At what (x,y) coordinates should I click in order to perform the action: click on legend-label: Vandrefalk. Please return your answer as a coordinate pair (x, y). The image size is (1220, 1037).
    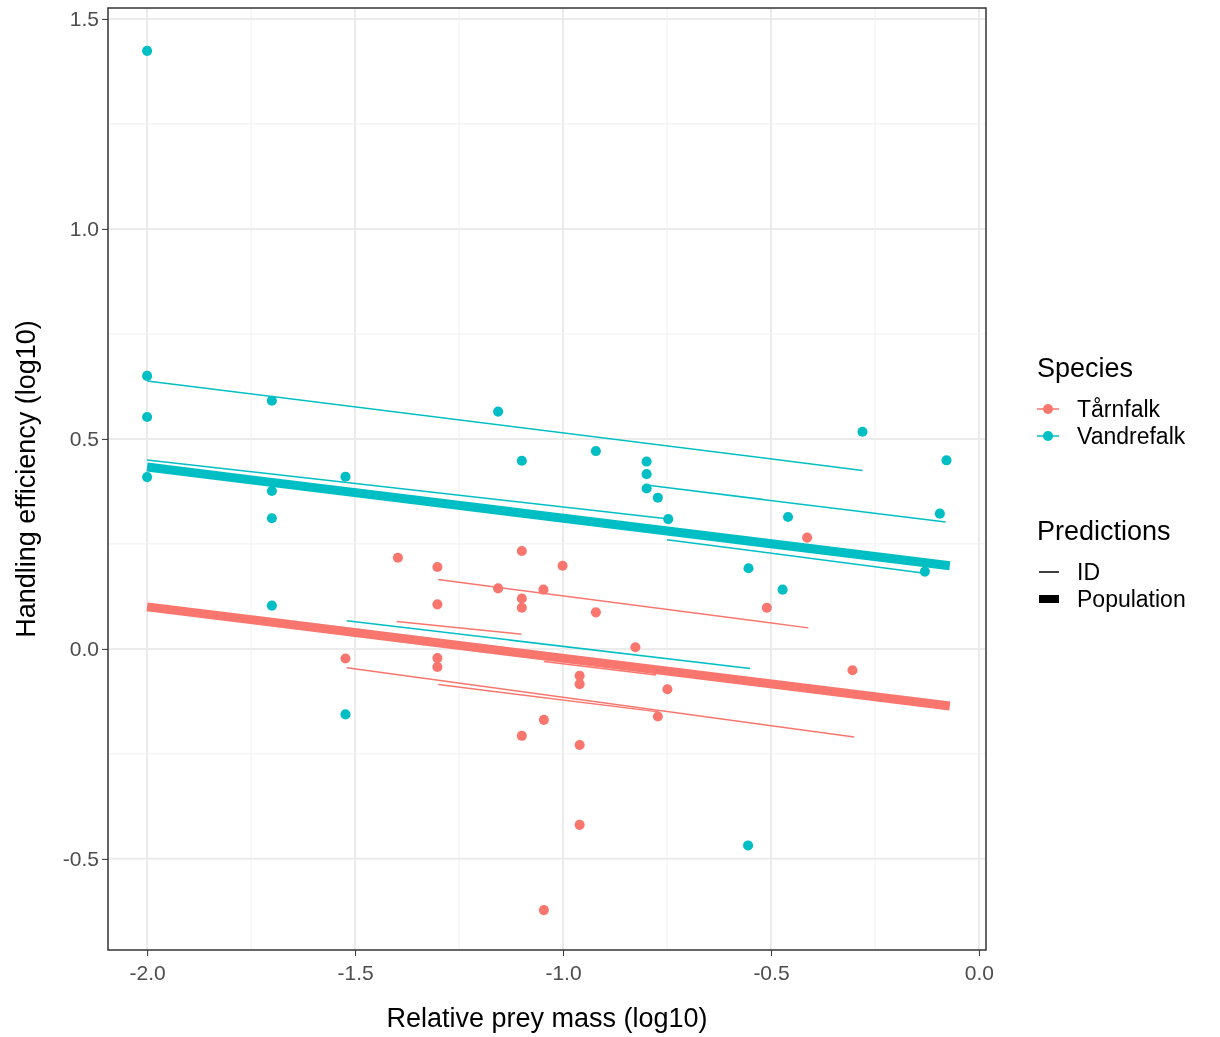
    Looking at the image, I should click on (1131, 436).